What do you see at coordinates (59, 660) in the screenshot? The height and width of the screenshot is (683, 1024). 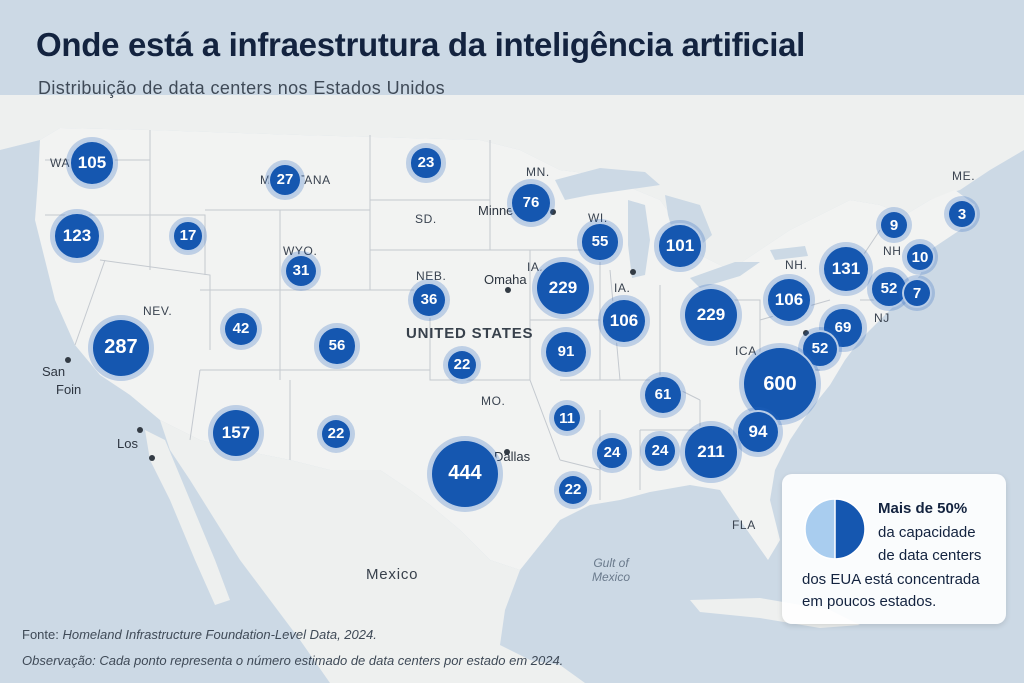 I see `note-label: Observação:` at bounding box center [59, 660].